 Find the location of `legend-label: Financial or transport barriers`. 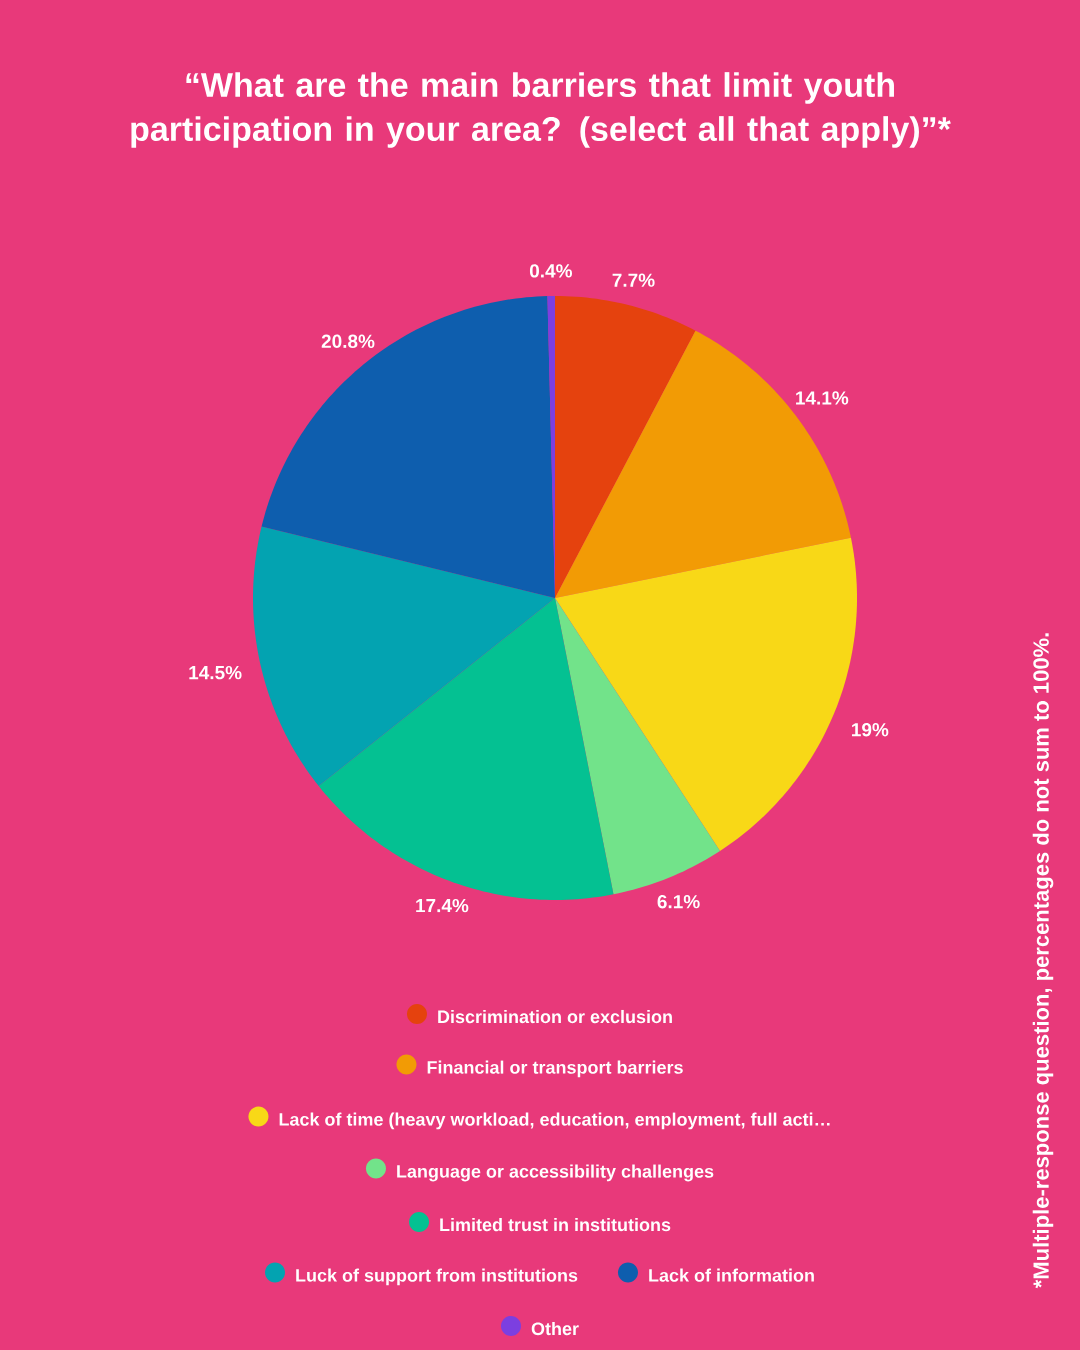

legend-label: Financial or transport barriers is located at coordinates (555, 1069).